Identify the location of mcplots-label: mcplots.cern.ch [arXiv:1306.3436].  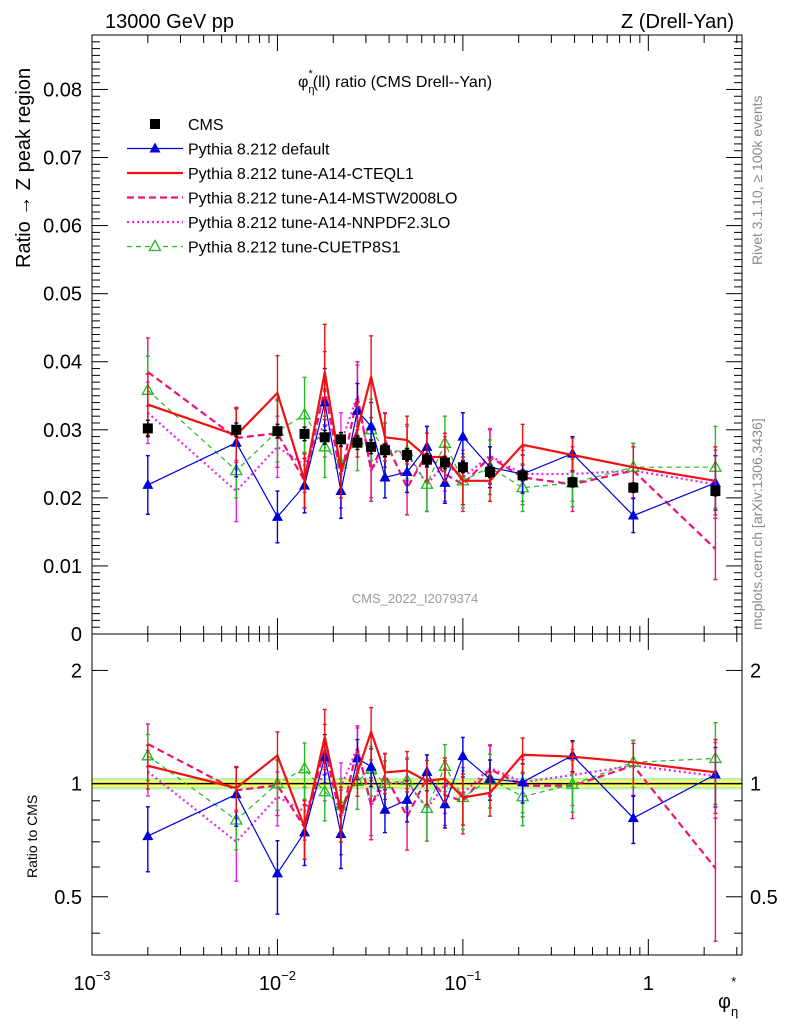
(757, 524).